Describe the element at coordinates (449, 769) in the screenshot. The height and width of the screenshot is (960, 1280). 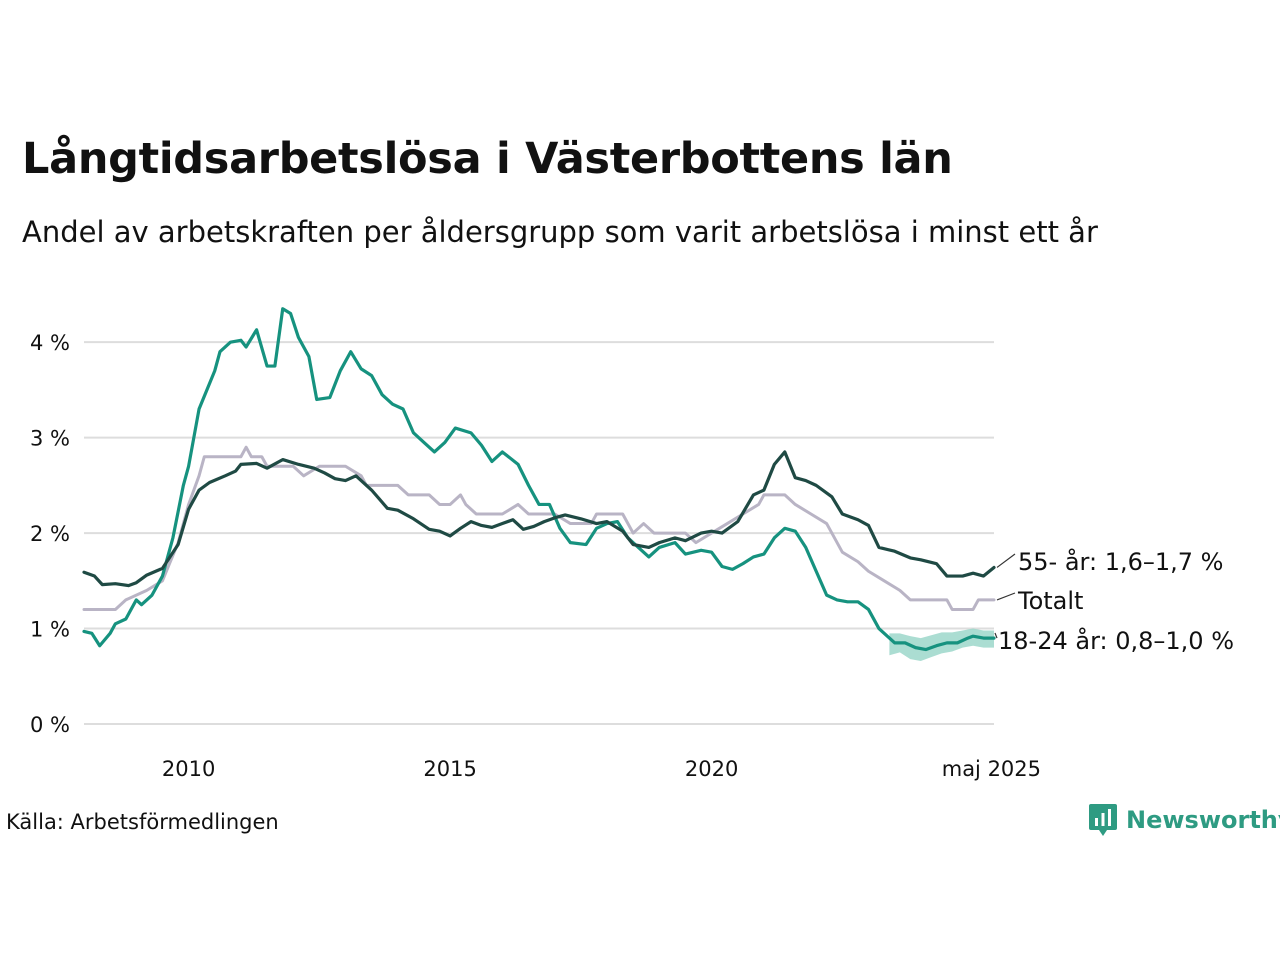
I see `x-tick-label: 2015` at that location.